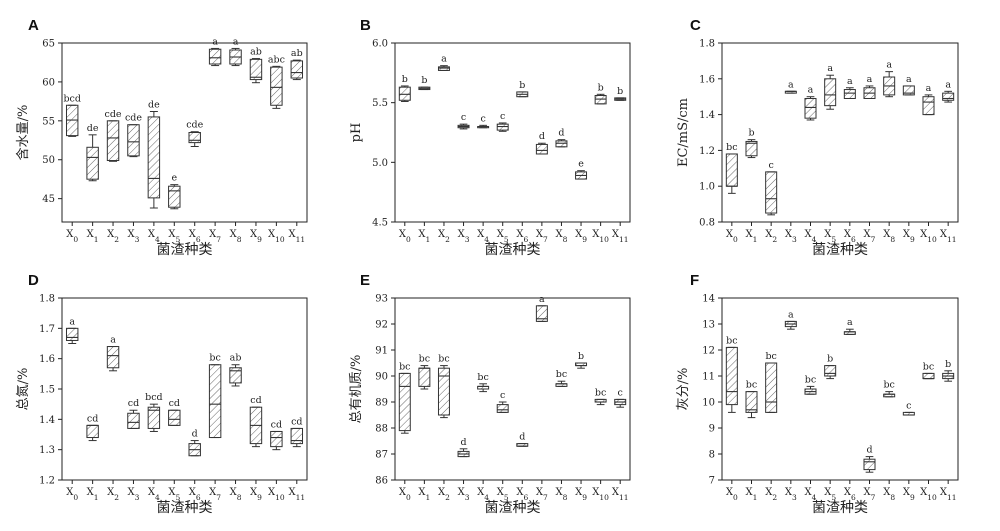 The height and width of the screenshot is (531, 1000). Describe the element at coordinates (185, 249) in the screenshot. I see `x-axis-title: 菌渣种类` at that location.